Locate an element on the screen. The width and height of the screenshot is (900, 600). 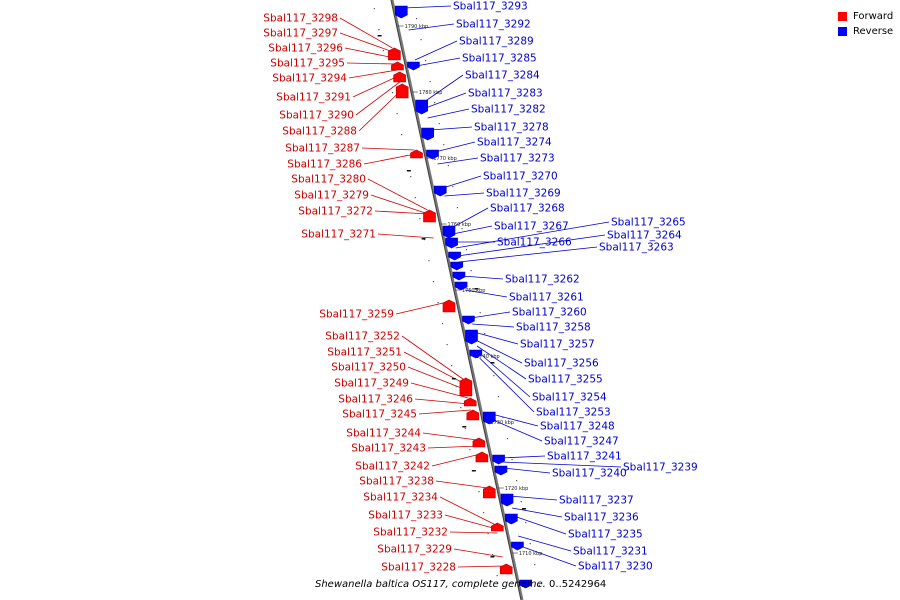
gene-label: Sbal117_3257 is located at coordinates (557, 345).